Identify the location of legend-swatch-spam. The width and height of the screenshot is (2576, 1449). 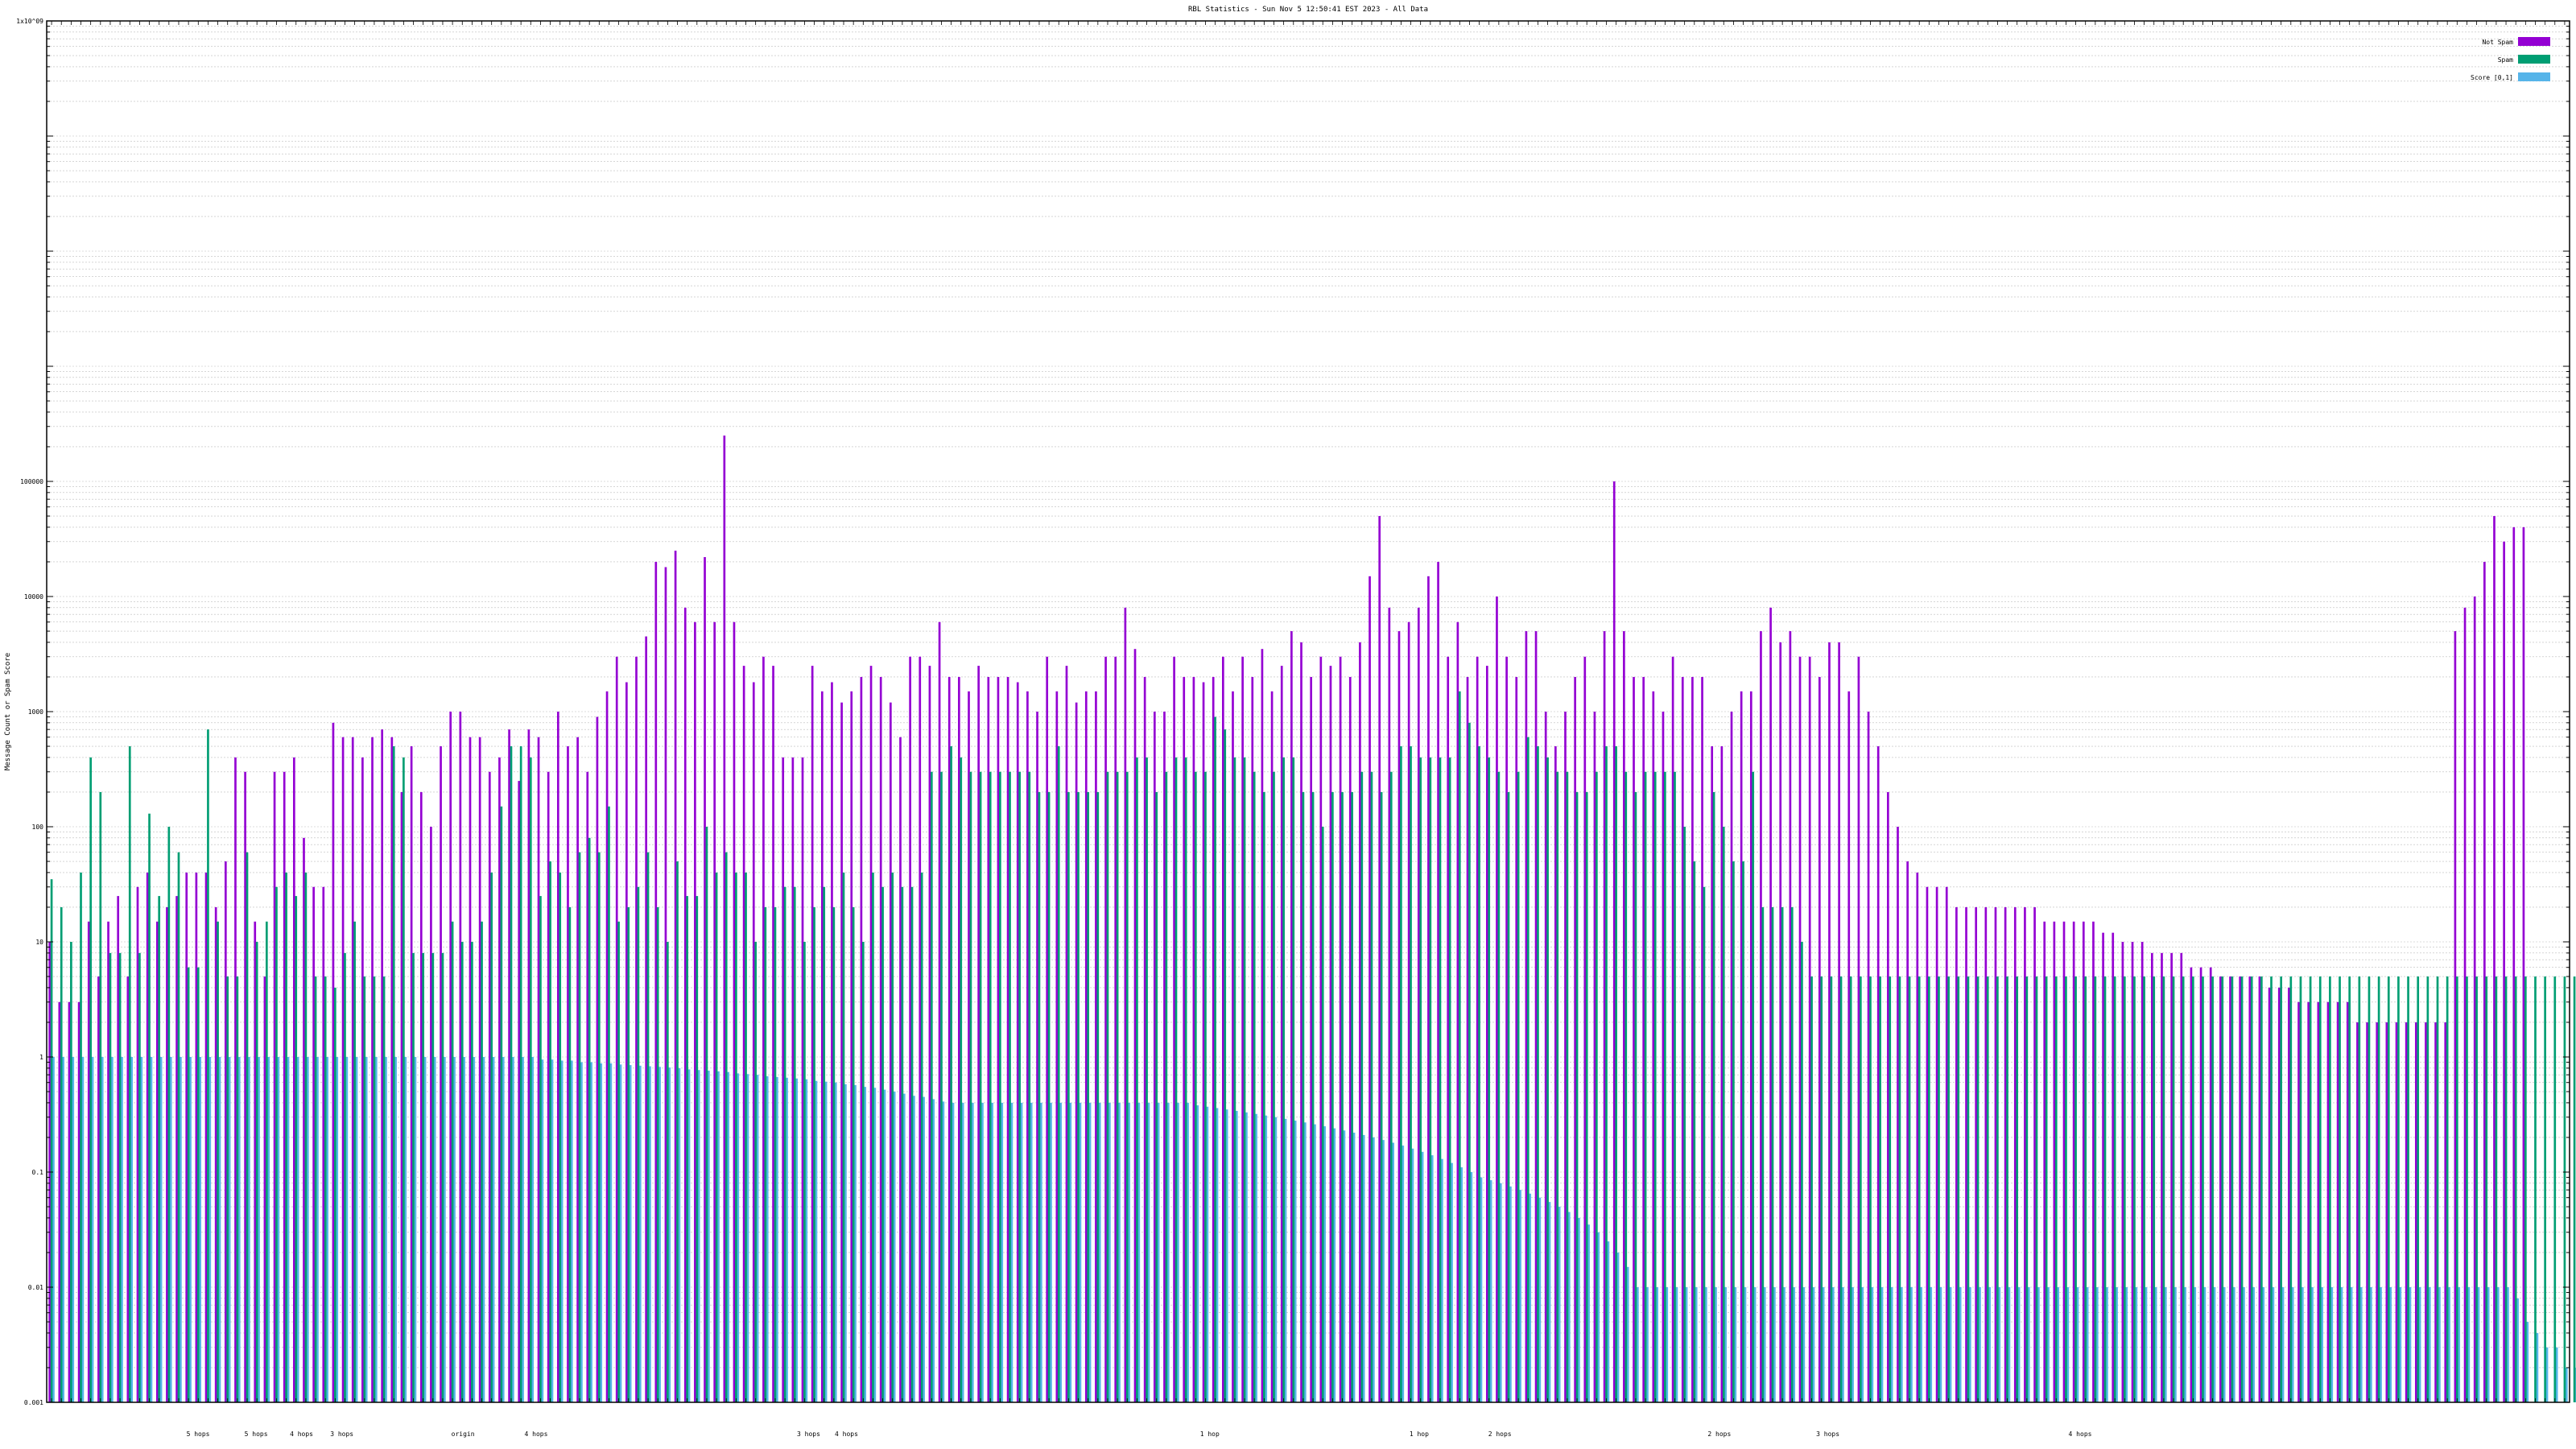
(2534, 59).